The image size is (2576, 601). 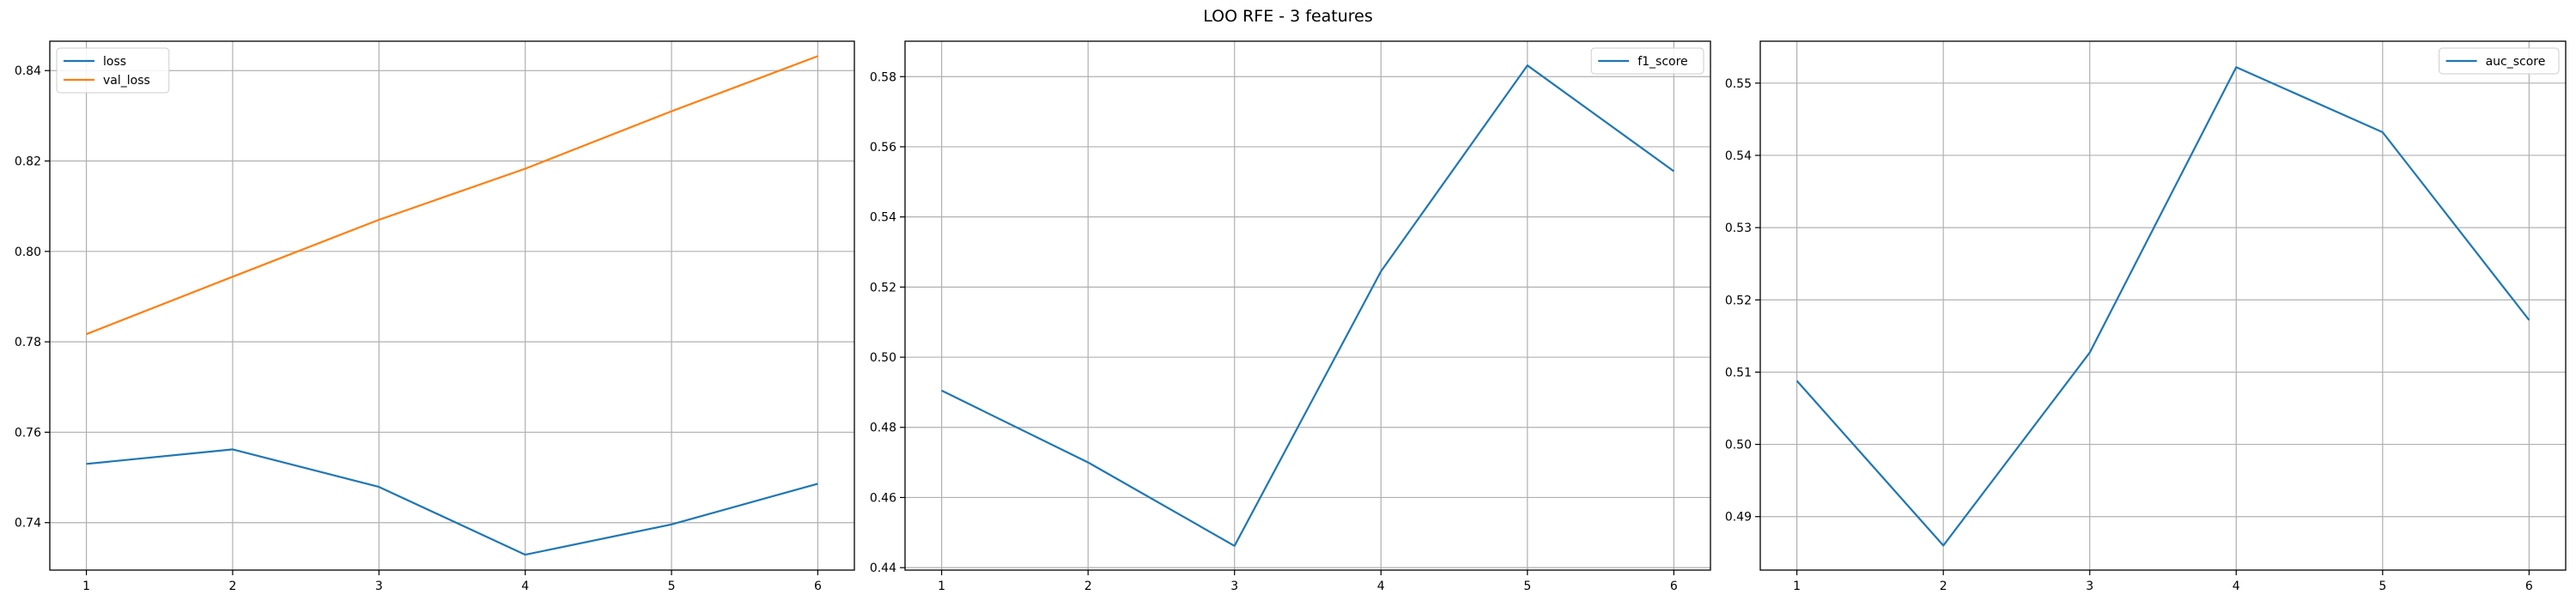 What do you see at coordinates (1738, 518) in the screenshot?
I see `y-tick-label: 0.49` at bounding box center [1738, 518].